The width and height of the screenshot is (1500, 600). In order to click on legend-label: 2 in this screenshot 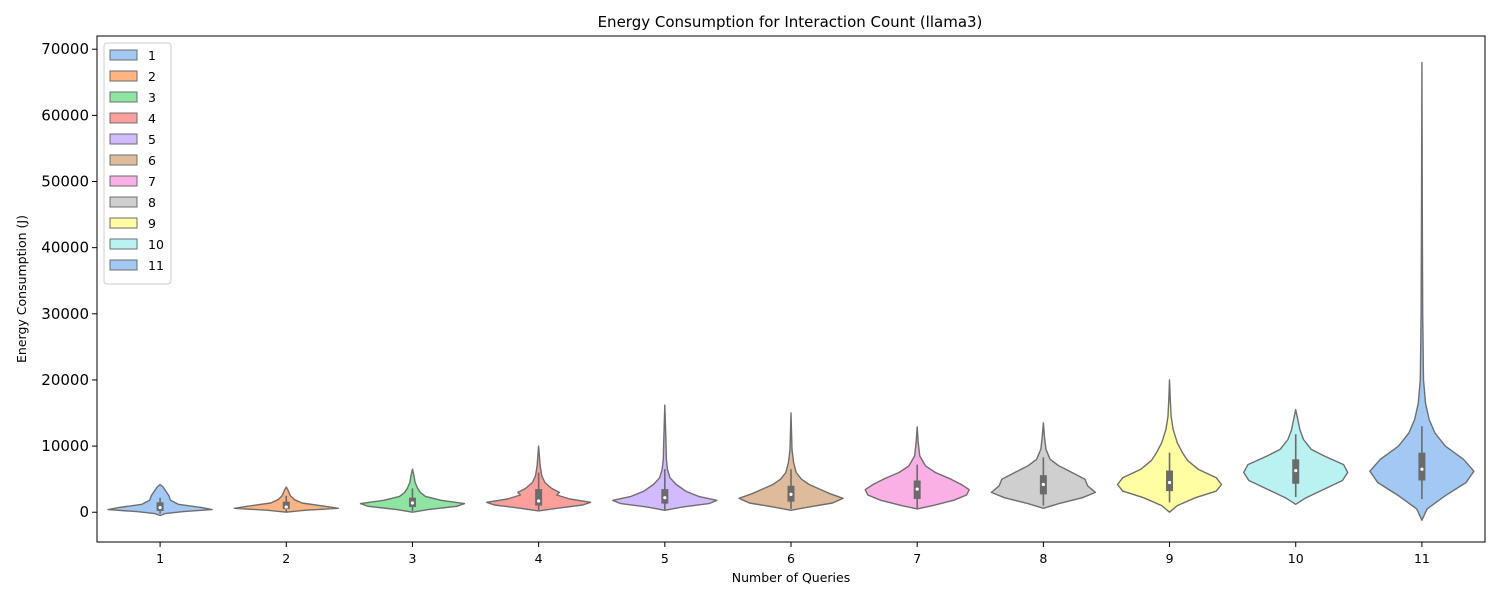, I will do `click(152, 76)`.